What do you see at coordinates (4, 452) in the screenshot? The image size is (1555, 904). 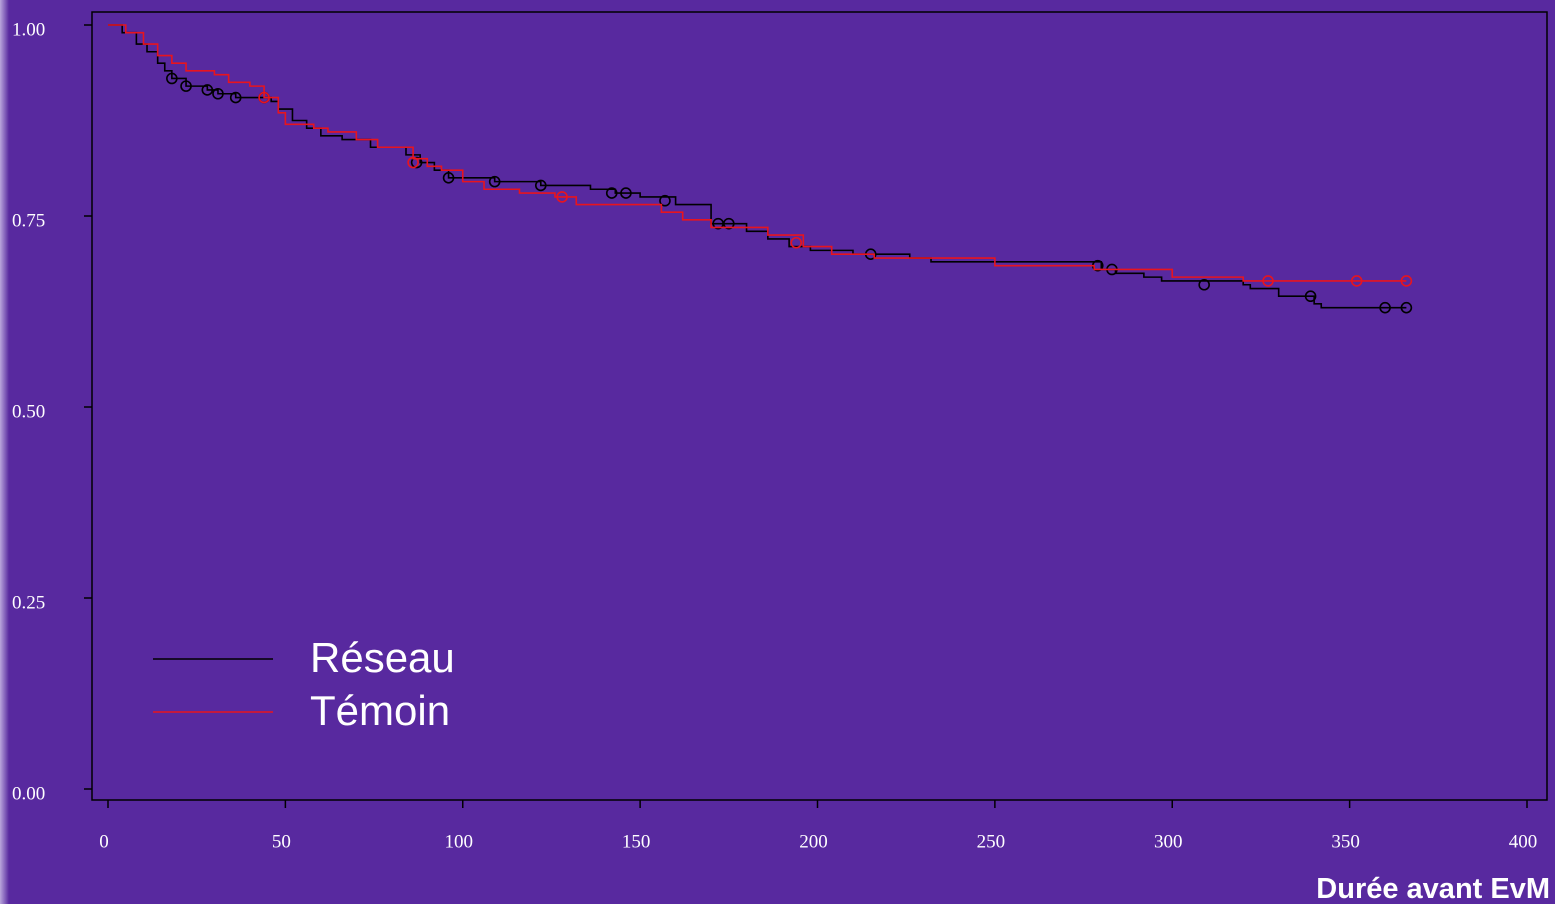 I see `edge-strip` at bounding box center [4, 452].